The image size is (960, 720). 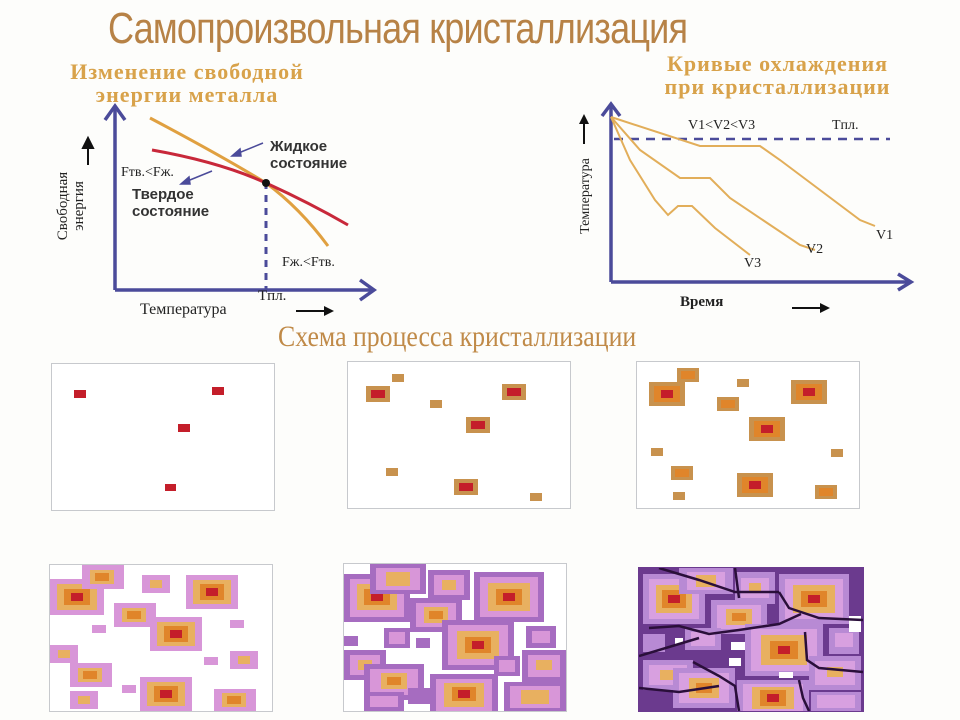 I want to click on inequality-left: Fтв.<Fж., so click(x=147, y=172).